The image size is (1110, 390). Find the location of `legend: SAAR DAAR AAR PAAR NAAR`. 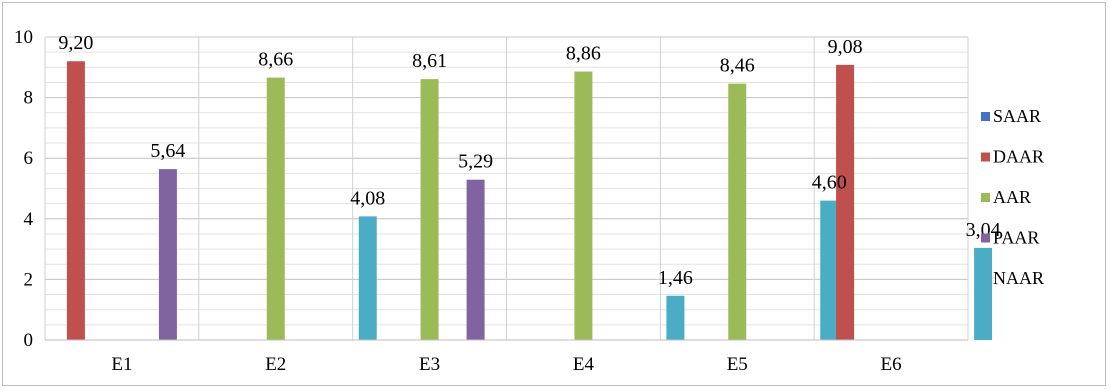

legend: SAAR DAAR AAR PAAR NAAR is located at coordinates (1012, 197).